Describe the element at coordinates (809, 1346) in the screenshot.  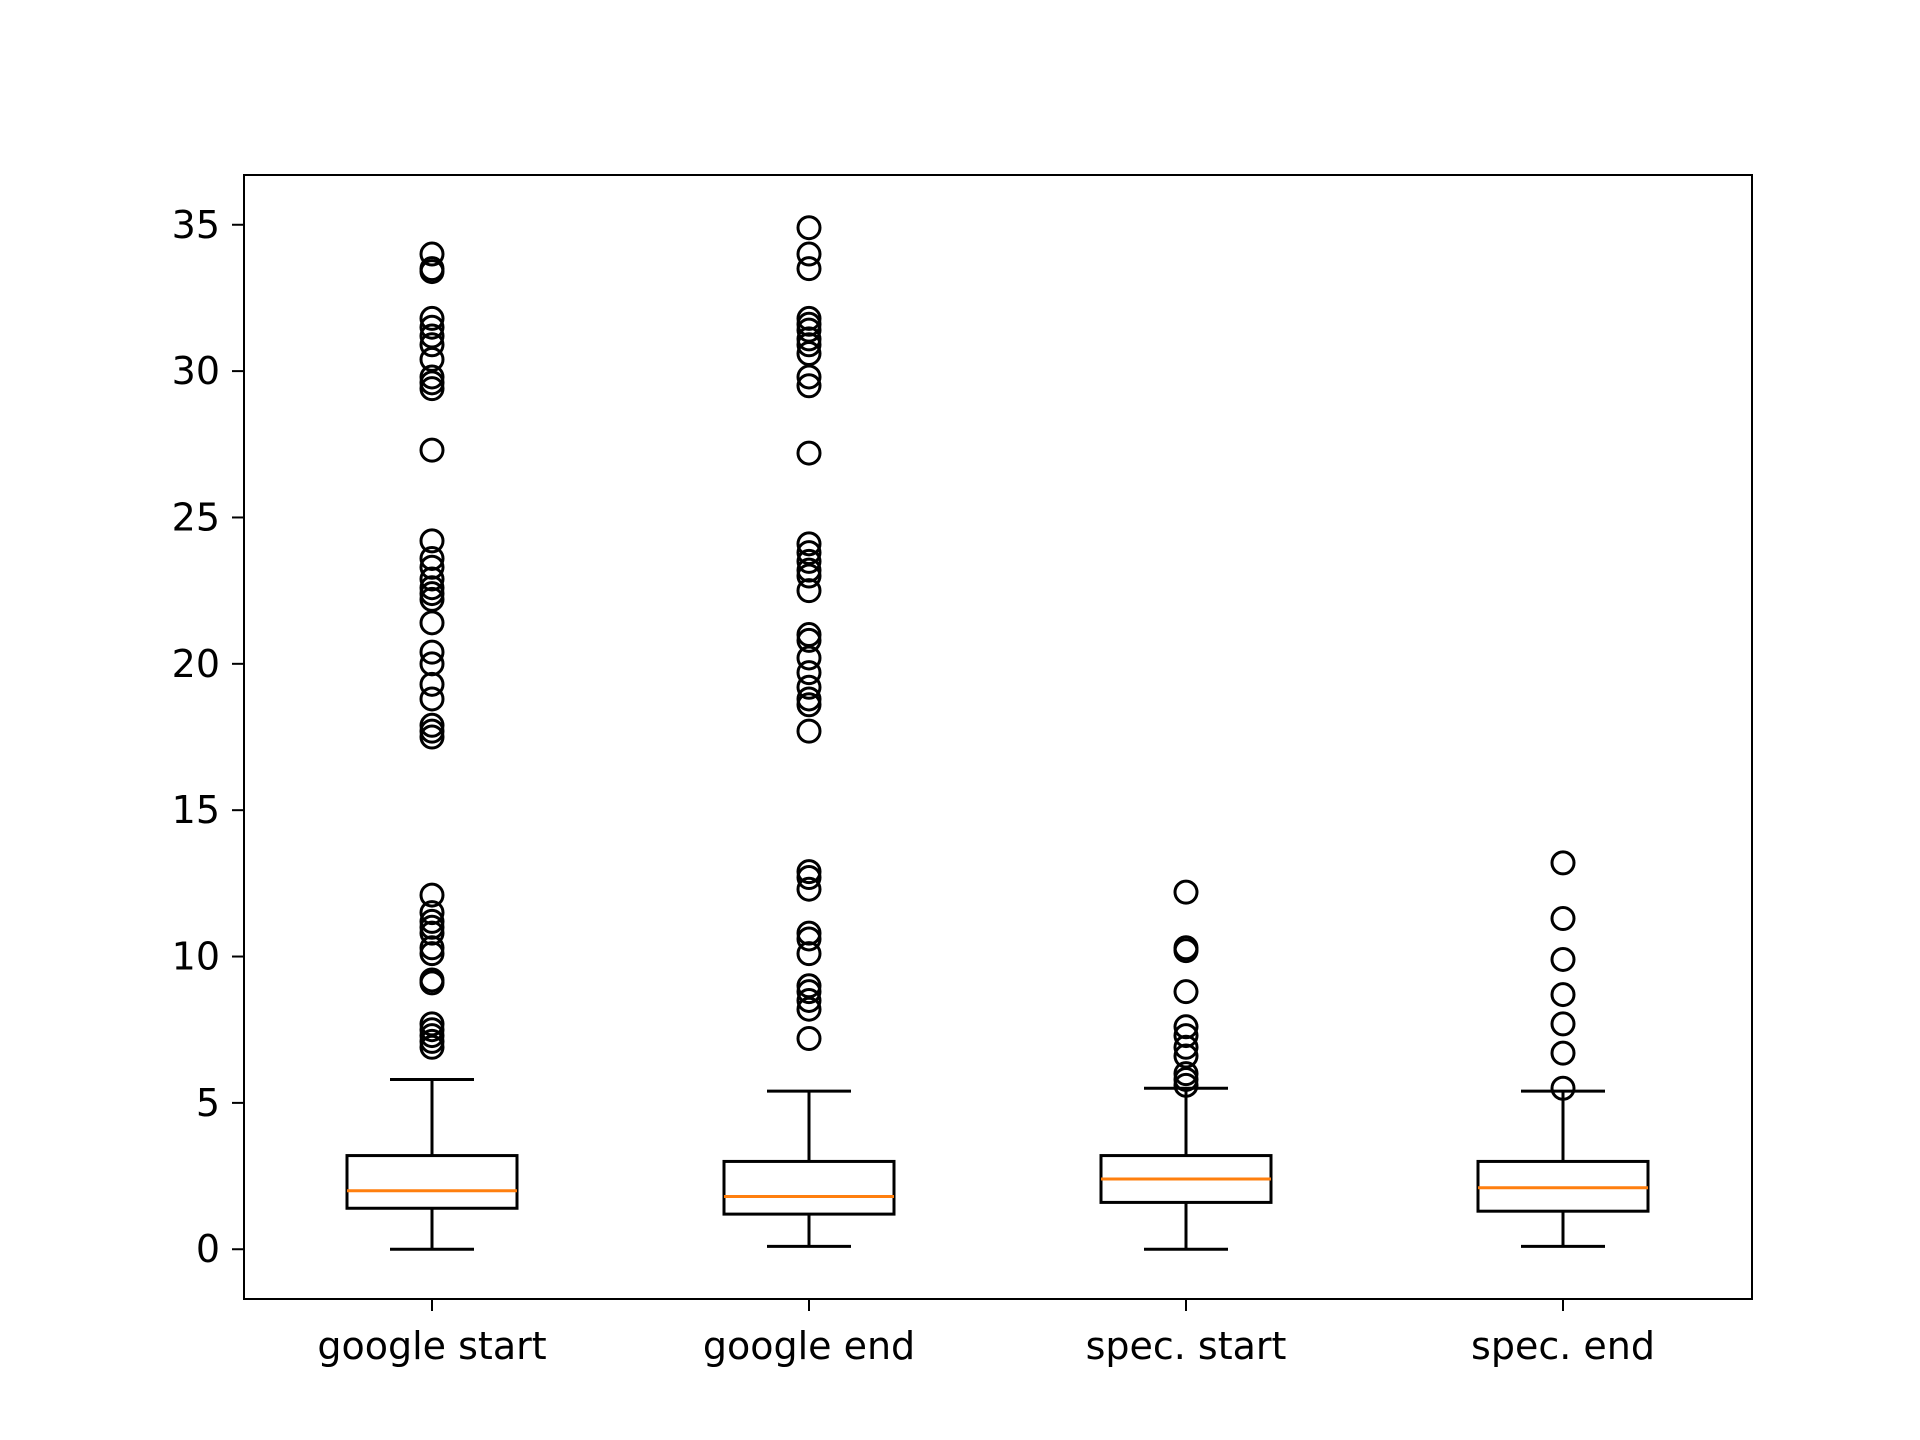
I see `x-tick-label: google end` at that location.